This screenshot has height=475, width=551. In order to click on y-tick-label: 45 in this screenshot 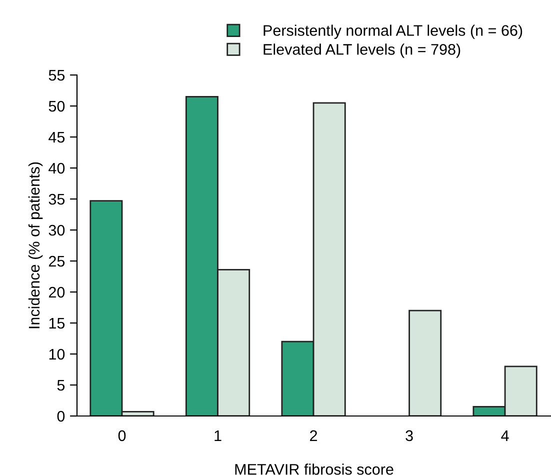, I will do `click(56, 137)`.